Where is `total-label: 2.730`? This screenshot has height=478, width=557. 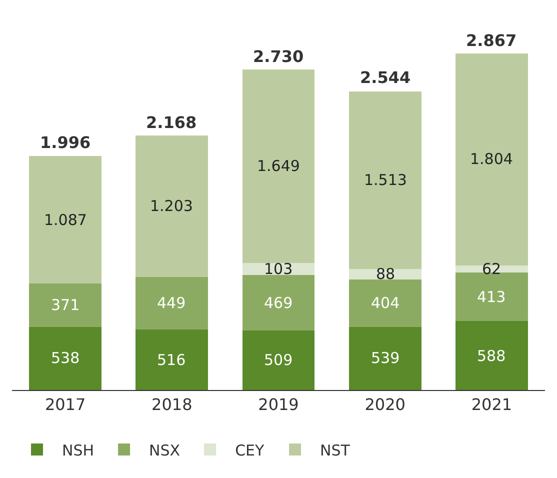
total-label: 2.730 is located at coordinates (278, 56).